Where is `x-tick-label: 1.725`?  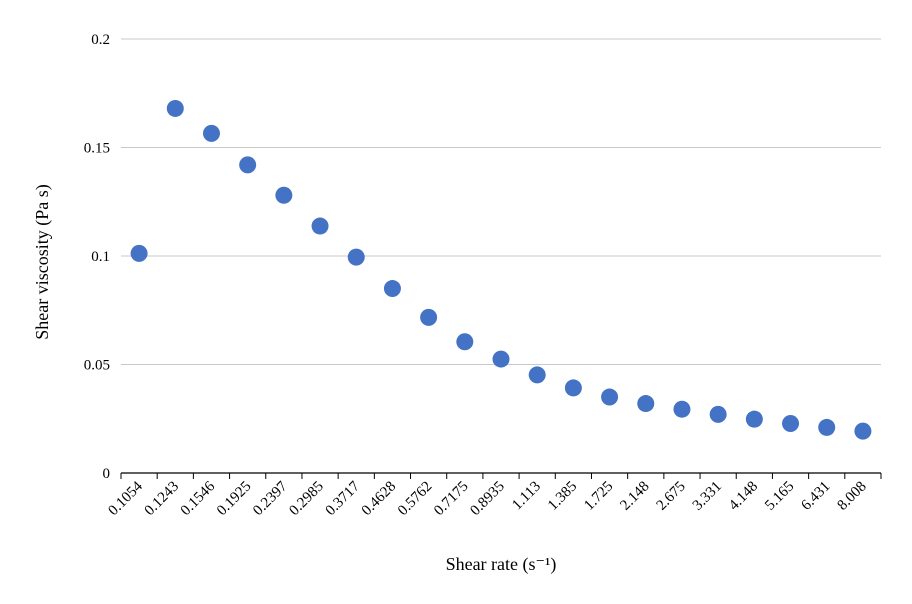
x-tick-label: 1.725 is located at coordinates (598, 496).